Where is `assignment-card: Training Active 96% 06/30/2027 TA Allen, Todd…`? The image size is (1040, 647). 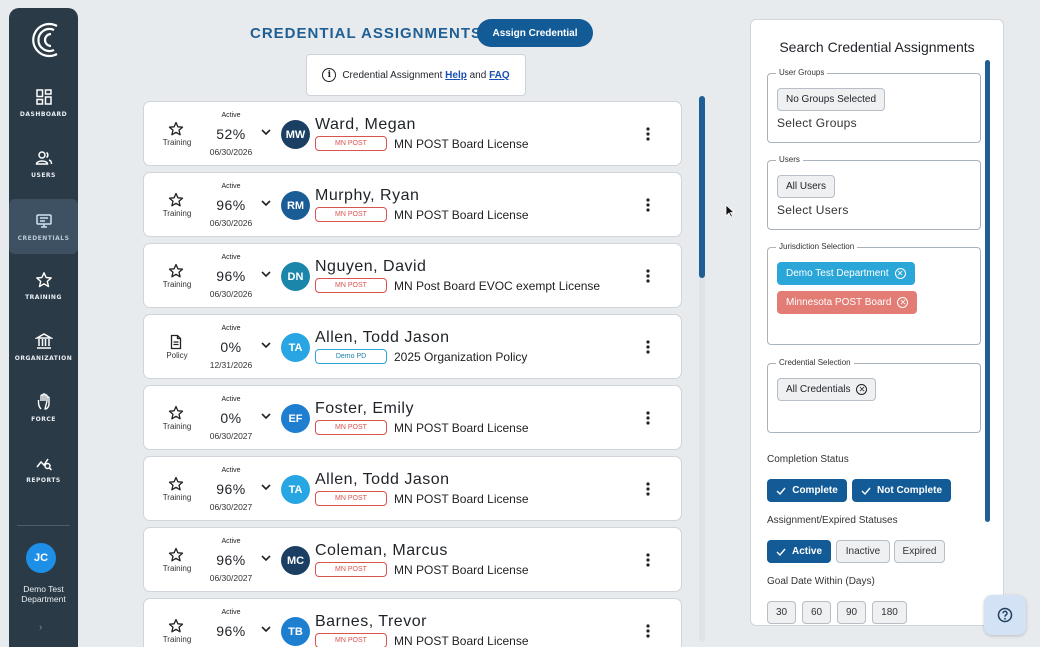
assignment-card: Training Active 96% 06/30/2027 TA Allen, Todd… is located at coordinates (412, 488).